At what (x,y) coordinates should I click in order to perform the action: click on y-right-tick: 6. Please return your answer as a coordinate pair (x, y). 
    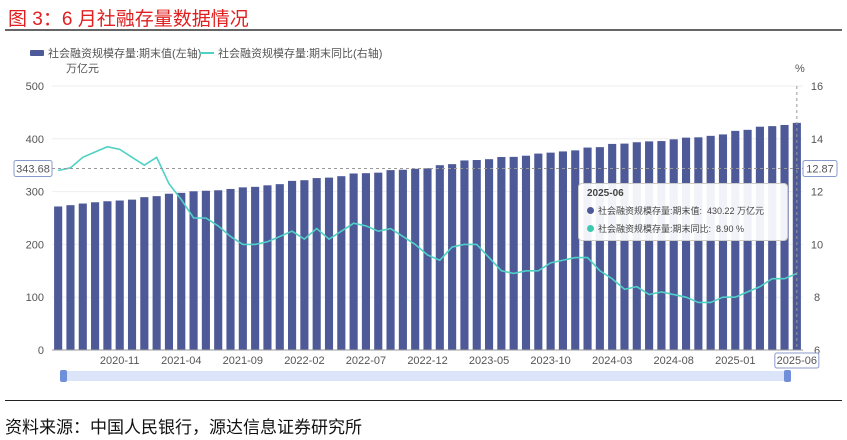
    Looking at the image, I should click on (817, 351).